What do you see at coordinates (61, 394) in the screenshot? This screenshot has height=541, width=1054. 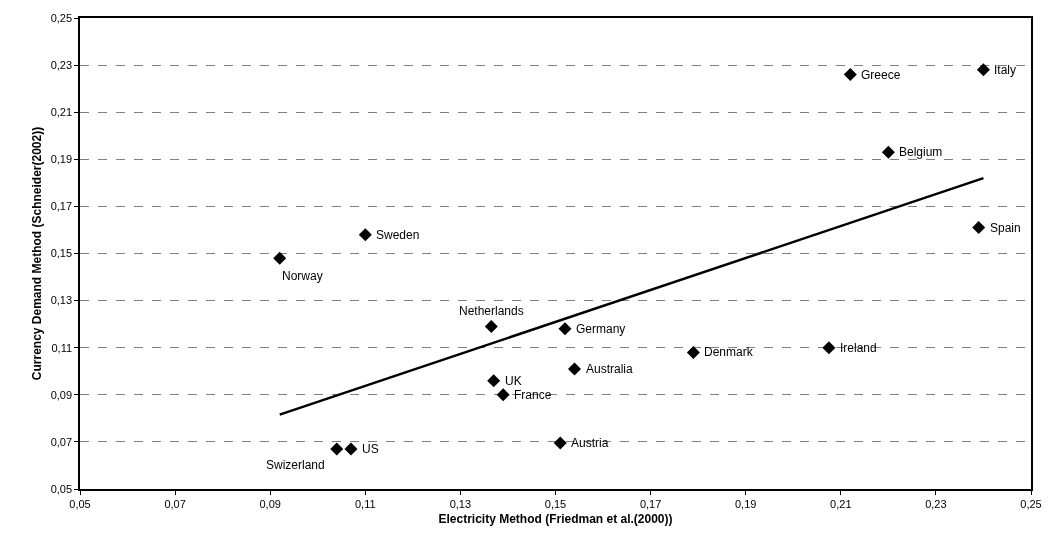 I see `y-tick-label: 0,09` at bounding box center [61, 394].